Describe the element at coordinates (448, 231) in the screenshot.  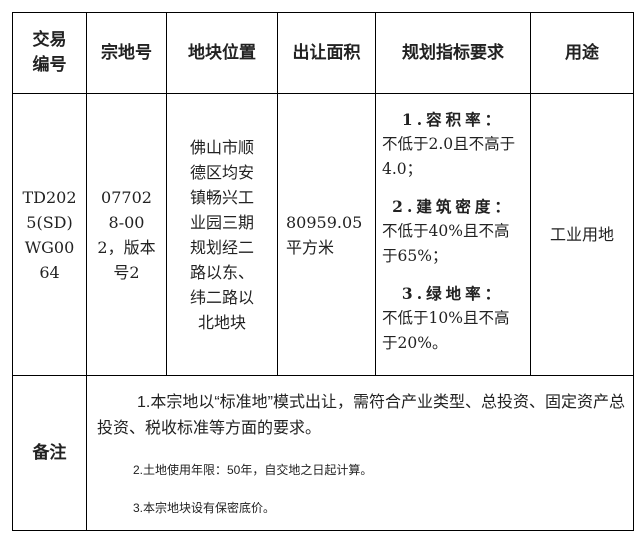
I see `requirement-item: 2.建筑密度： 不低于40%且不高于65%；` at that location.